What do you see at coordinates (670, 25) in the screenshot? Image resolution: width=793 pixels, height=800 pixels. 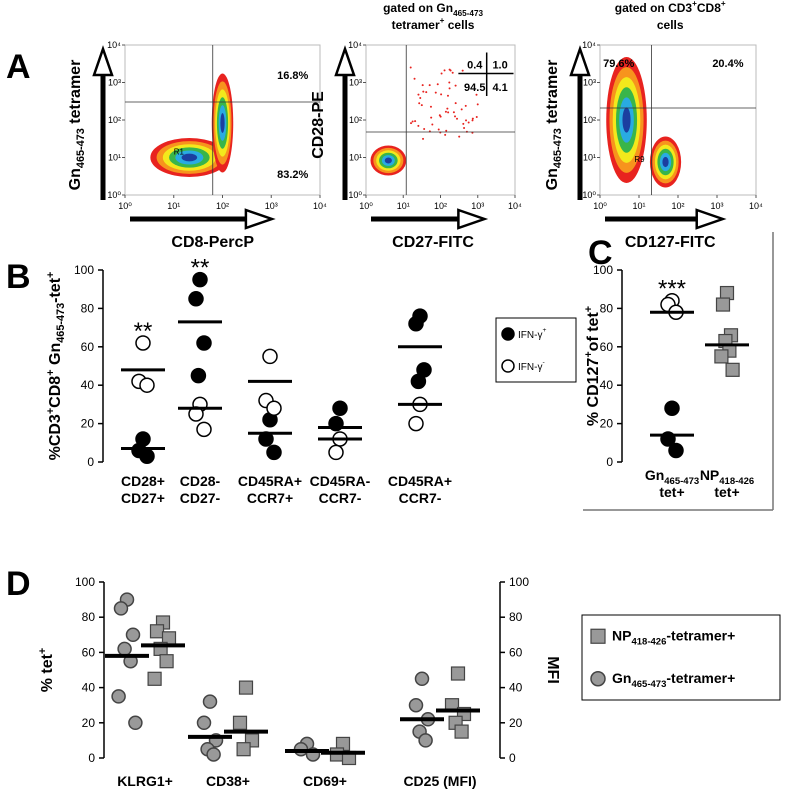 I see `text-segment: cells` at bounding box center [670, 25].